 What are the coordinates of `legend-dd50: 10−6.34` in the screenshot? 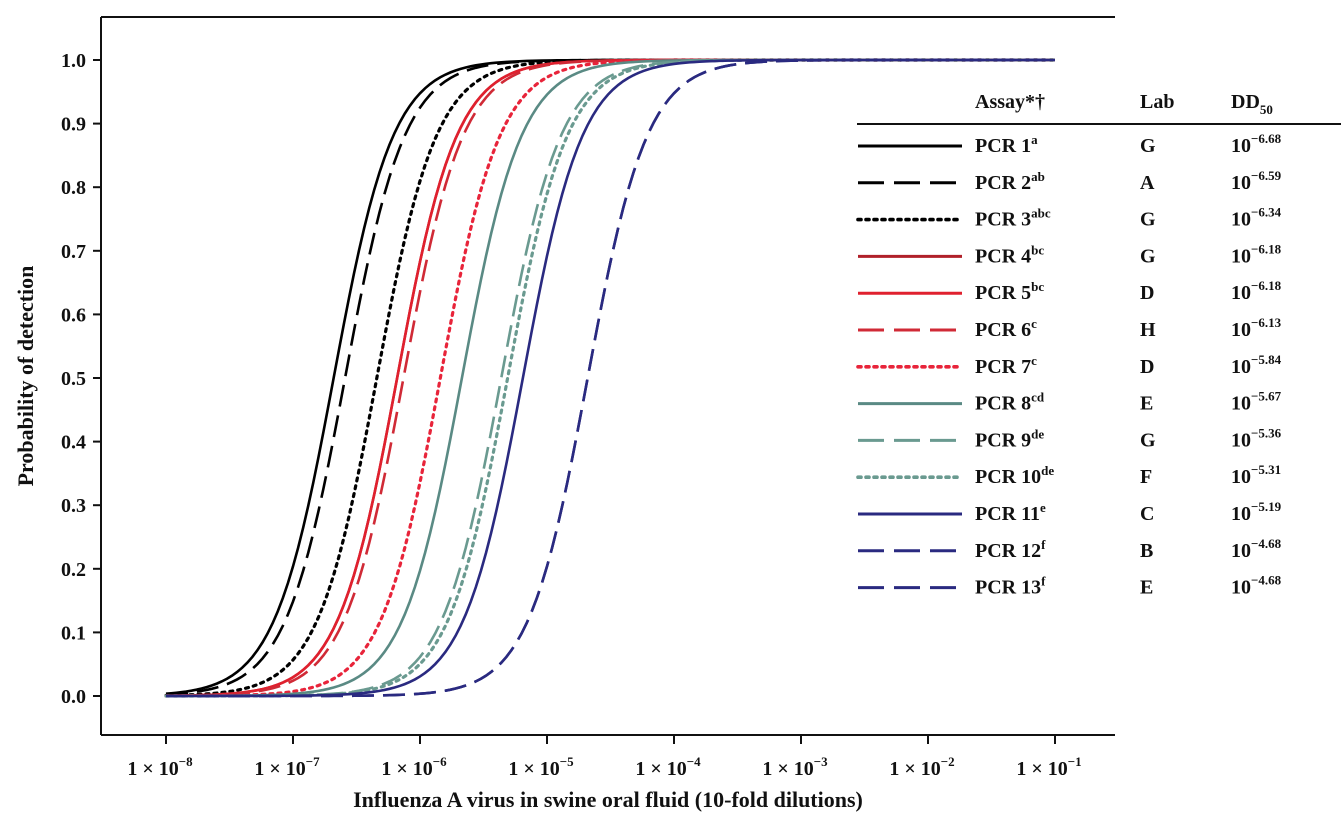 It's located at (1256, 218).